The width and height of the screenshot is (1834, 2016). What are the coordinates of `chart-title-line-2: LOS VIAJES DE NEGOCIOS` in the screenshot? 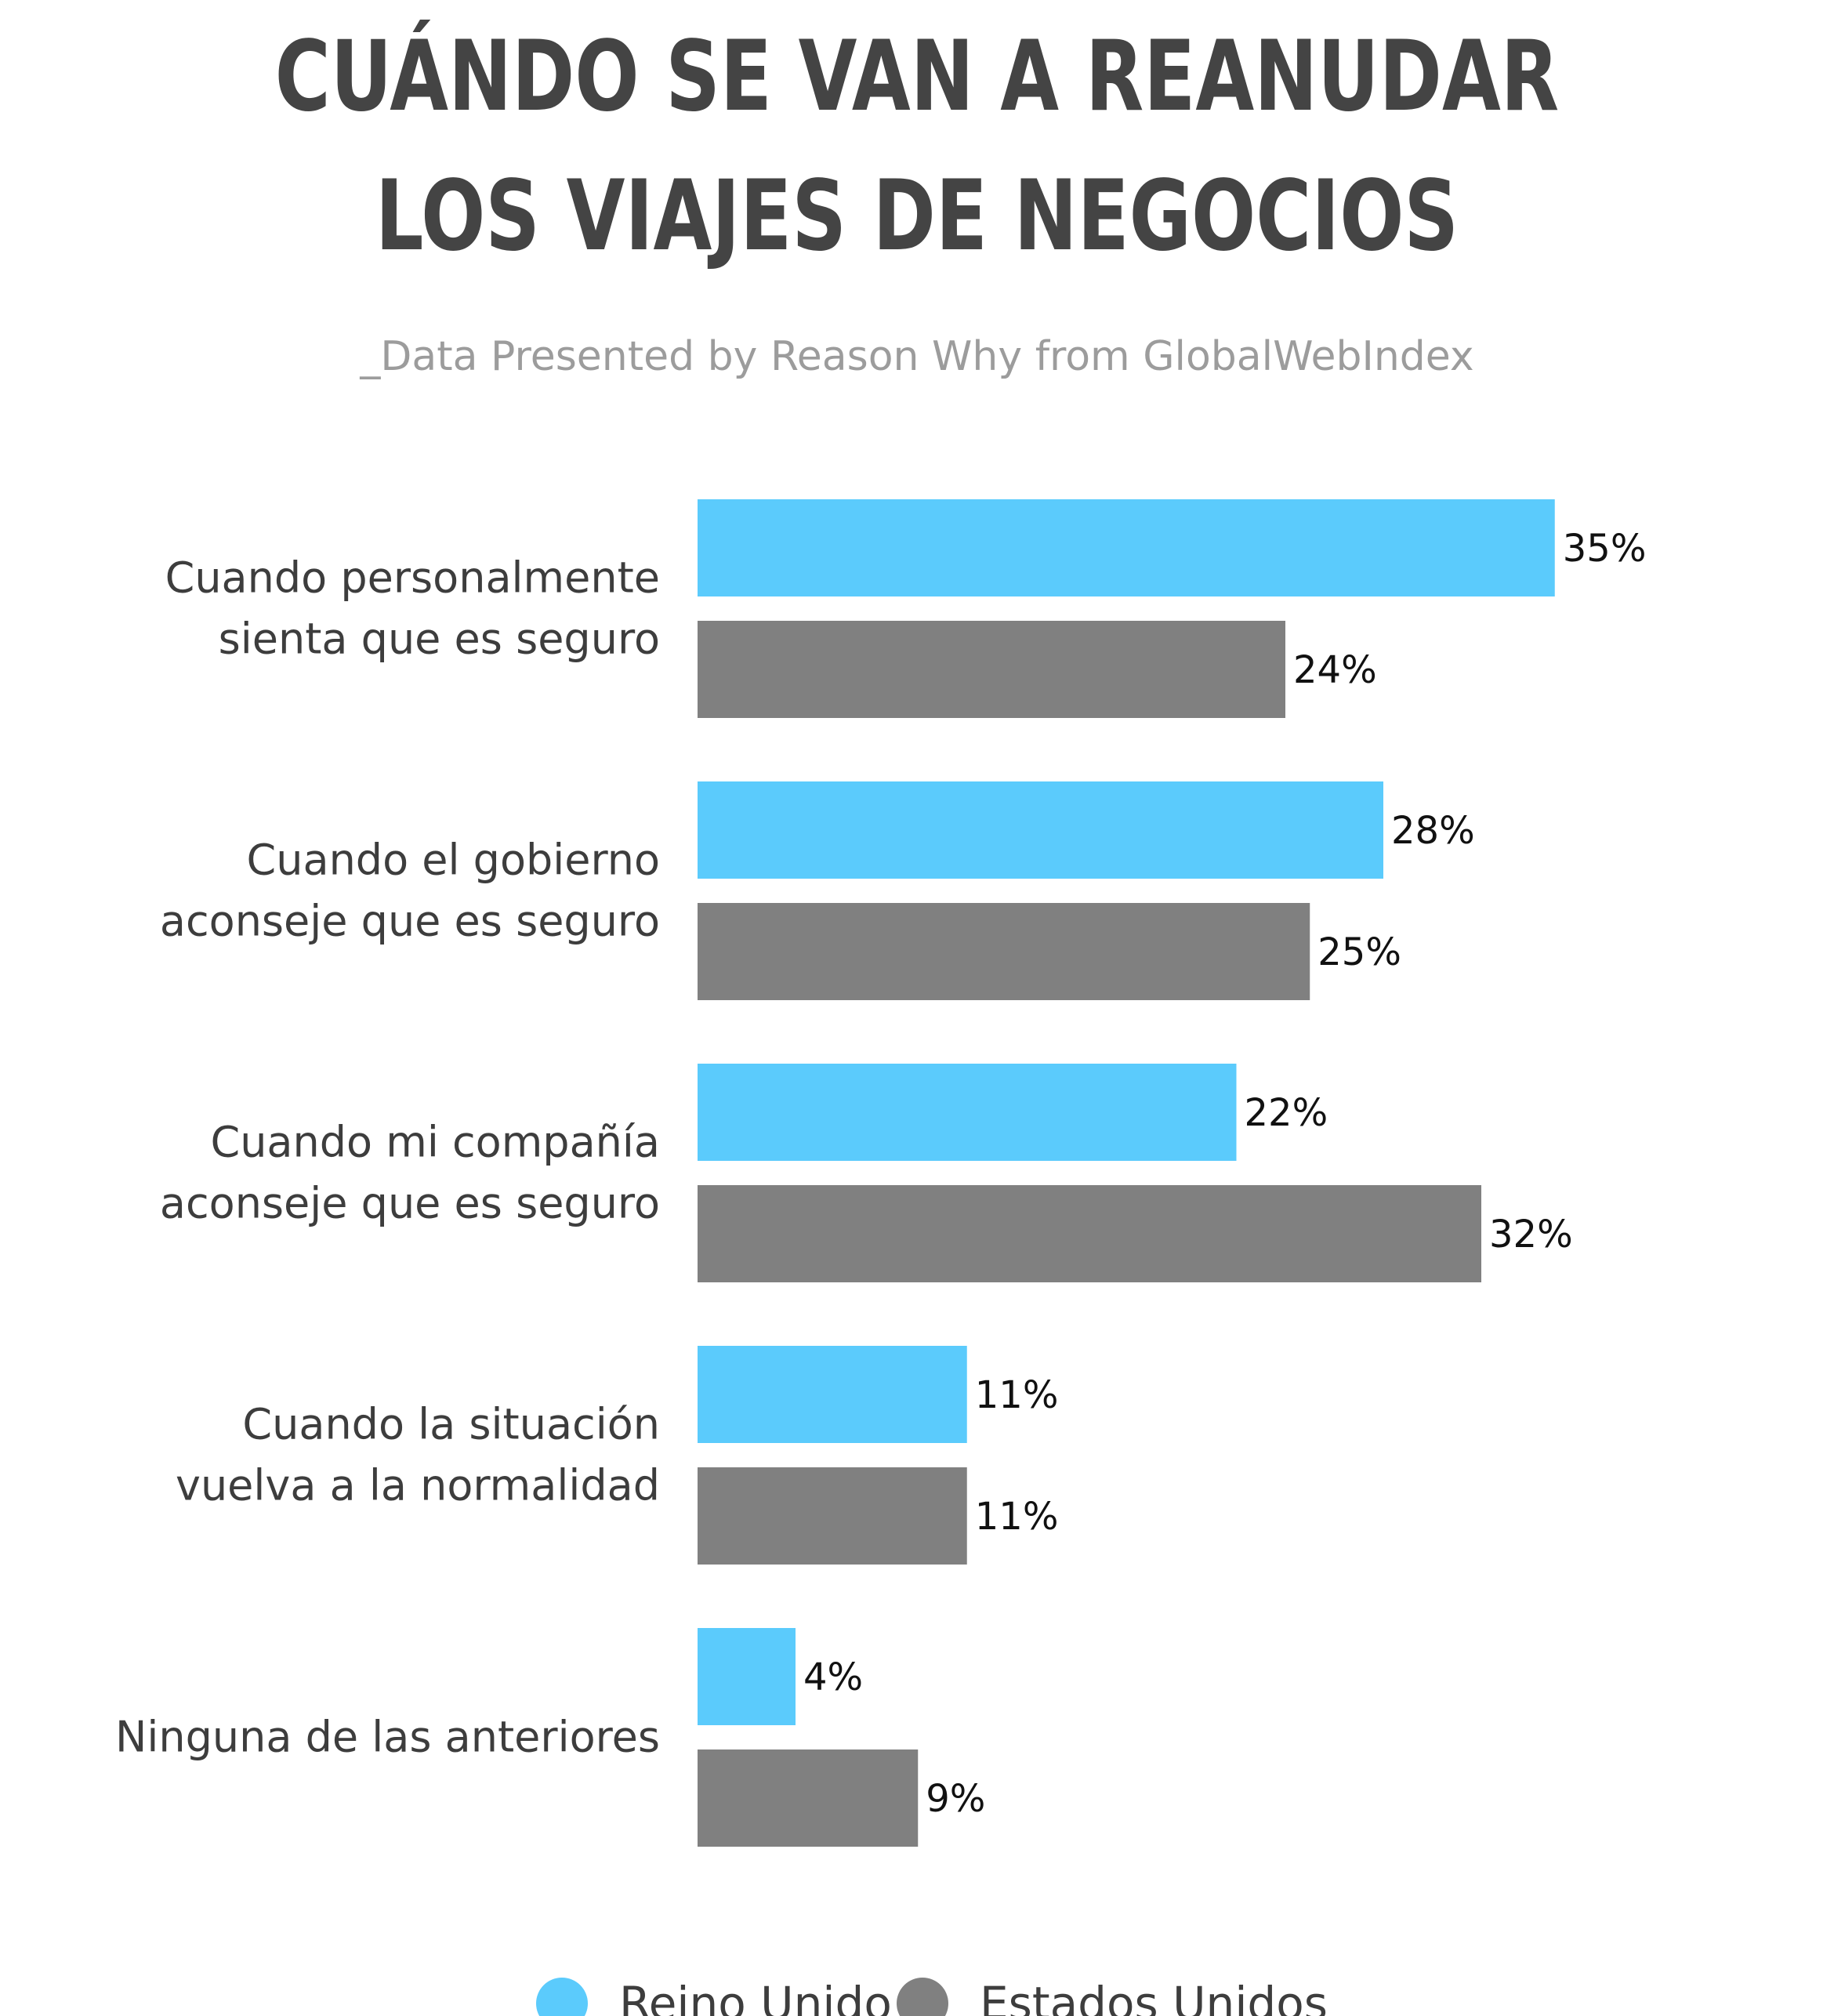 It's located at (917, 216).